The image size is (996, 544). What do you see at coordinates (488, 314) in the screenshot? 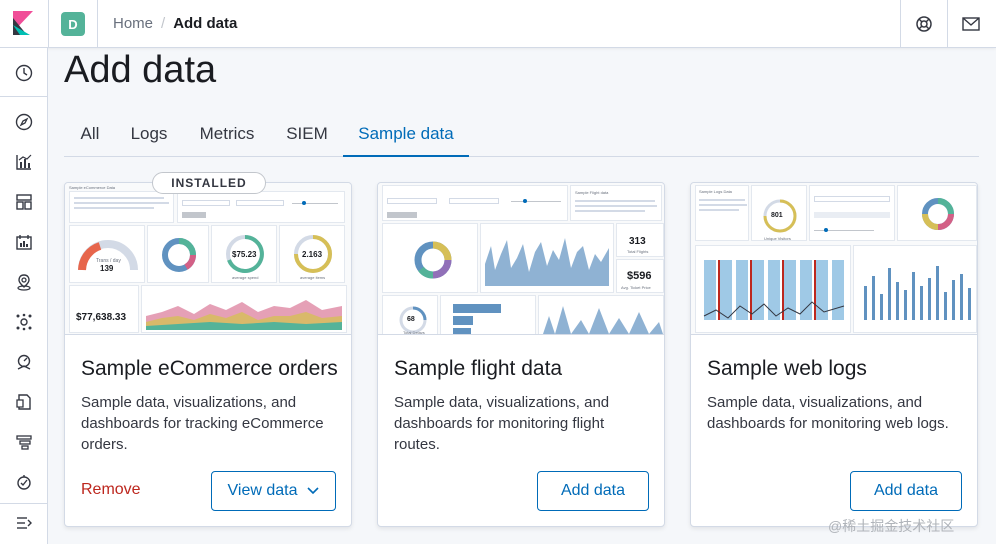
I see `preview-bar-panel` at bounding box center [488, 314].